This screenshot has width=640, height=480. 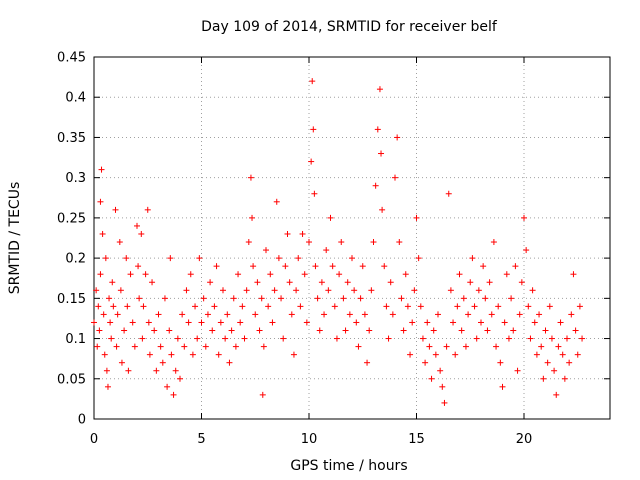 What do you see at coordinates (71, 299) in the screenshot?
I see `y-tick-label: 0.15` at bounding box center [71, 299].